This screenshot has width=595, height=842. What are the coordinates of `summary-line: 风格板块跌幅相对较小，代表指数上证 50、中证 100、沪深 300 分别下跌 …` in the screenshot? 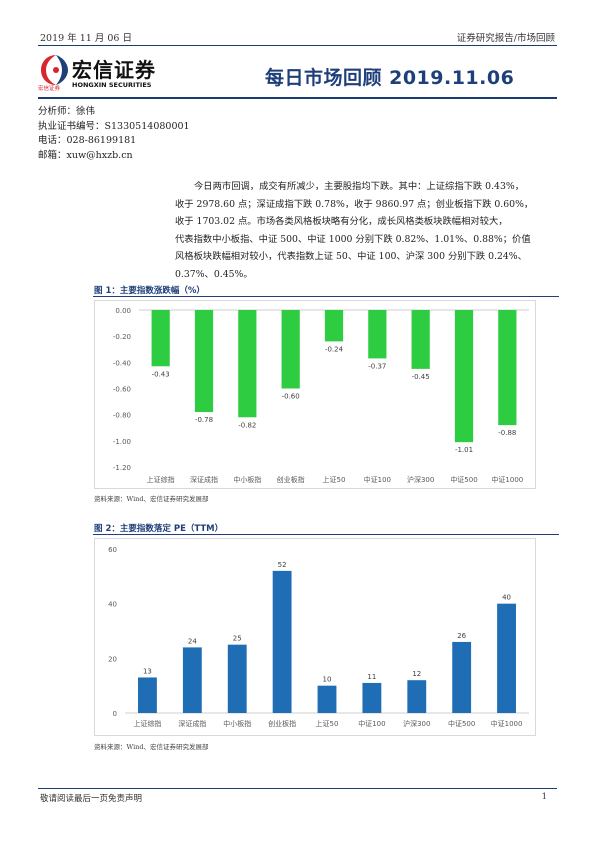 It's located at (351, 256).